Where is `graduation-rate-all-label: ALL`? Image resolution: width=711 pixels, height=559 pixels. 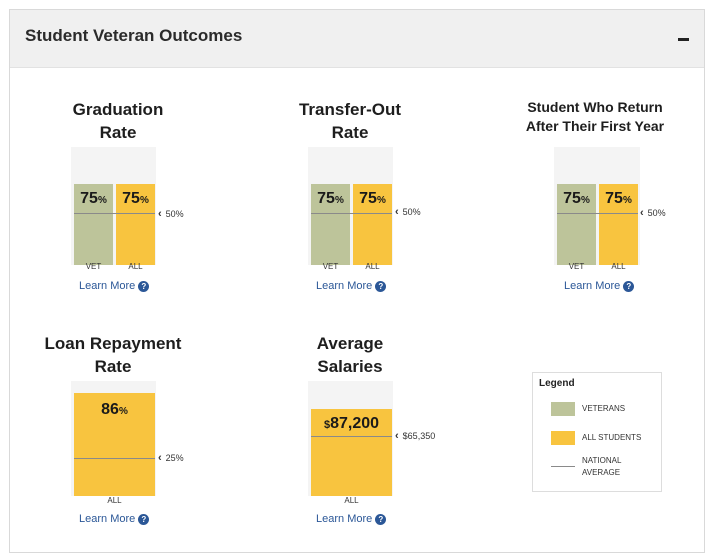
graduation-rate-all-label: ALL is located at coordinates (135, 266).